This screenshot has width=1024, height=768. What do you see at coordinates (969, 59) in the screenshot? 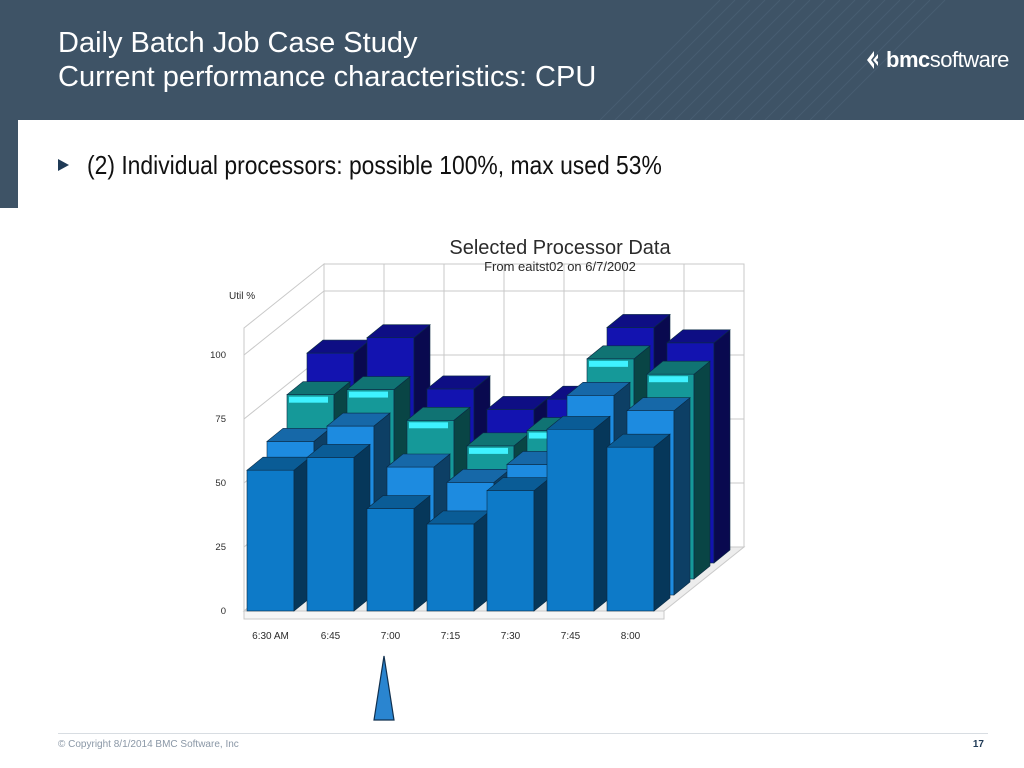
I see `logo-software-text: software` at bounding box center [969, 59].